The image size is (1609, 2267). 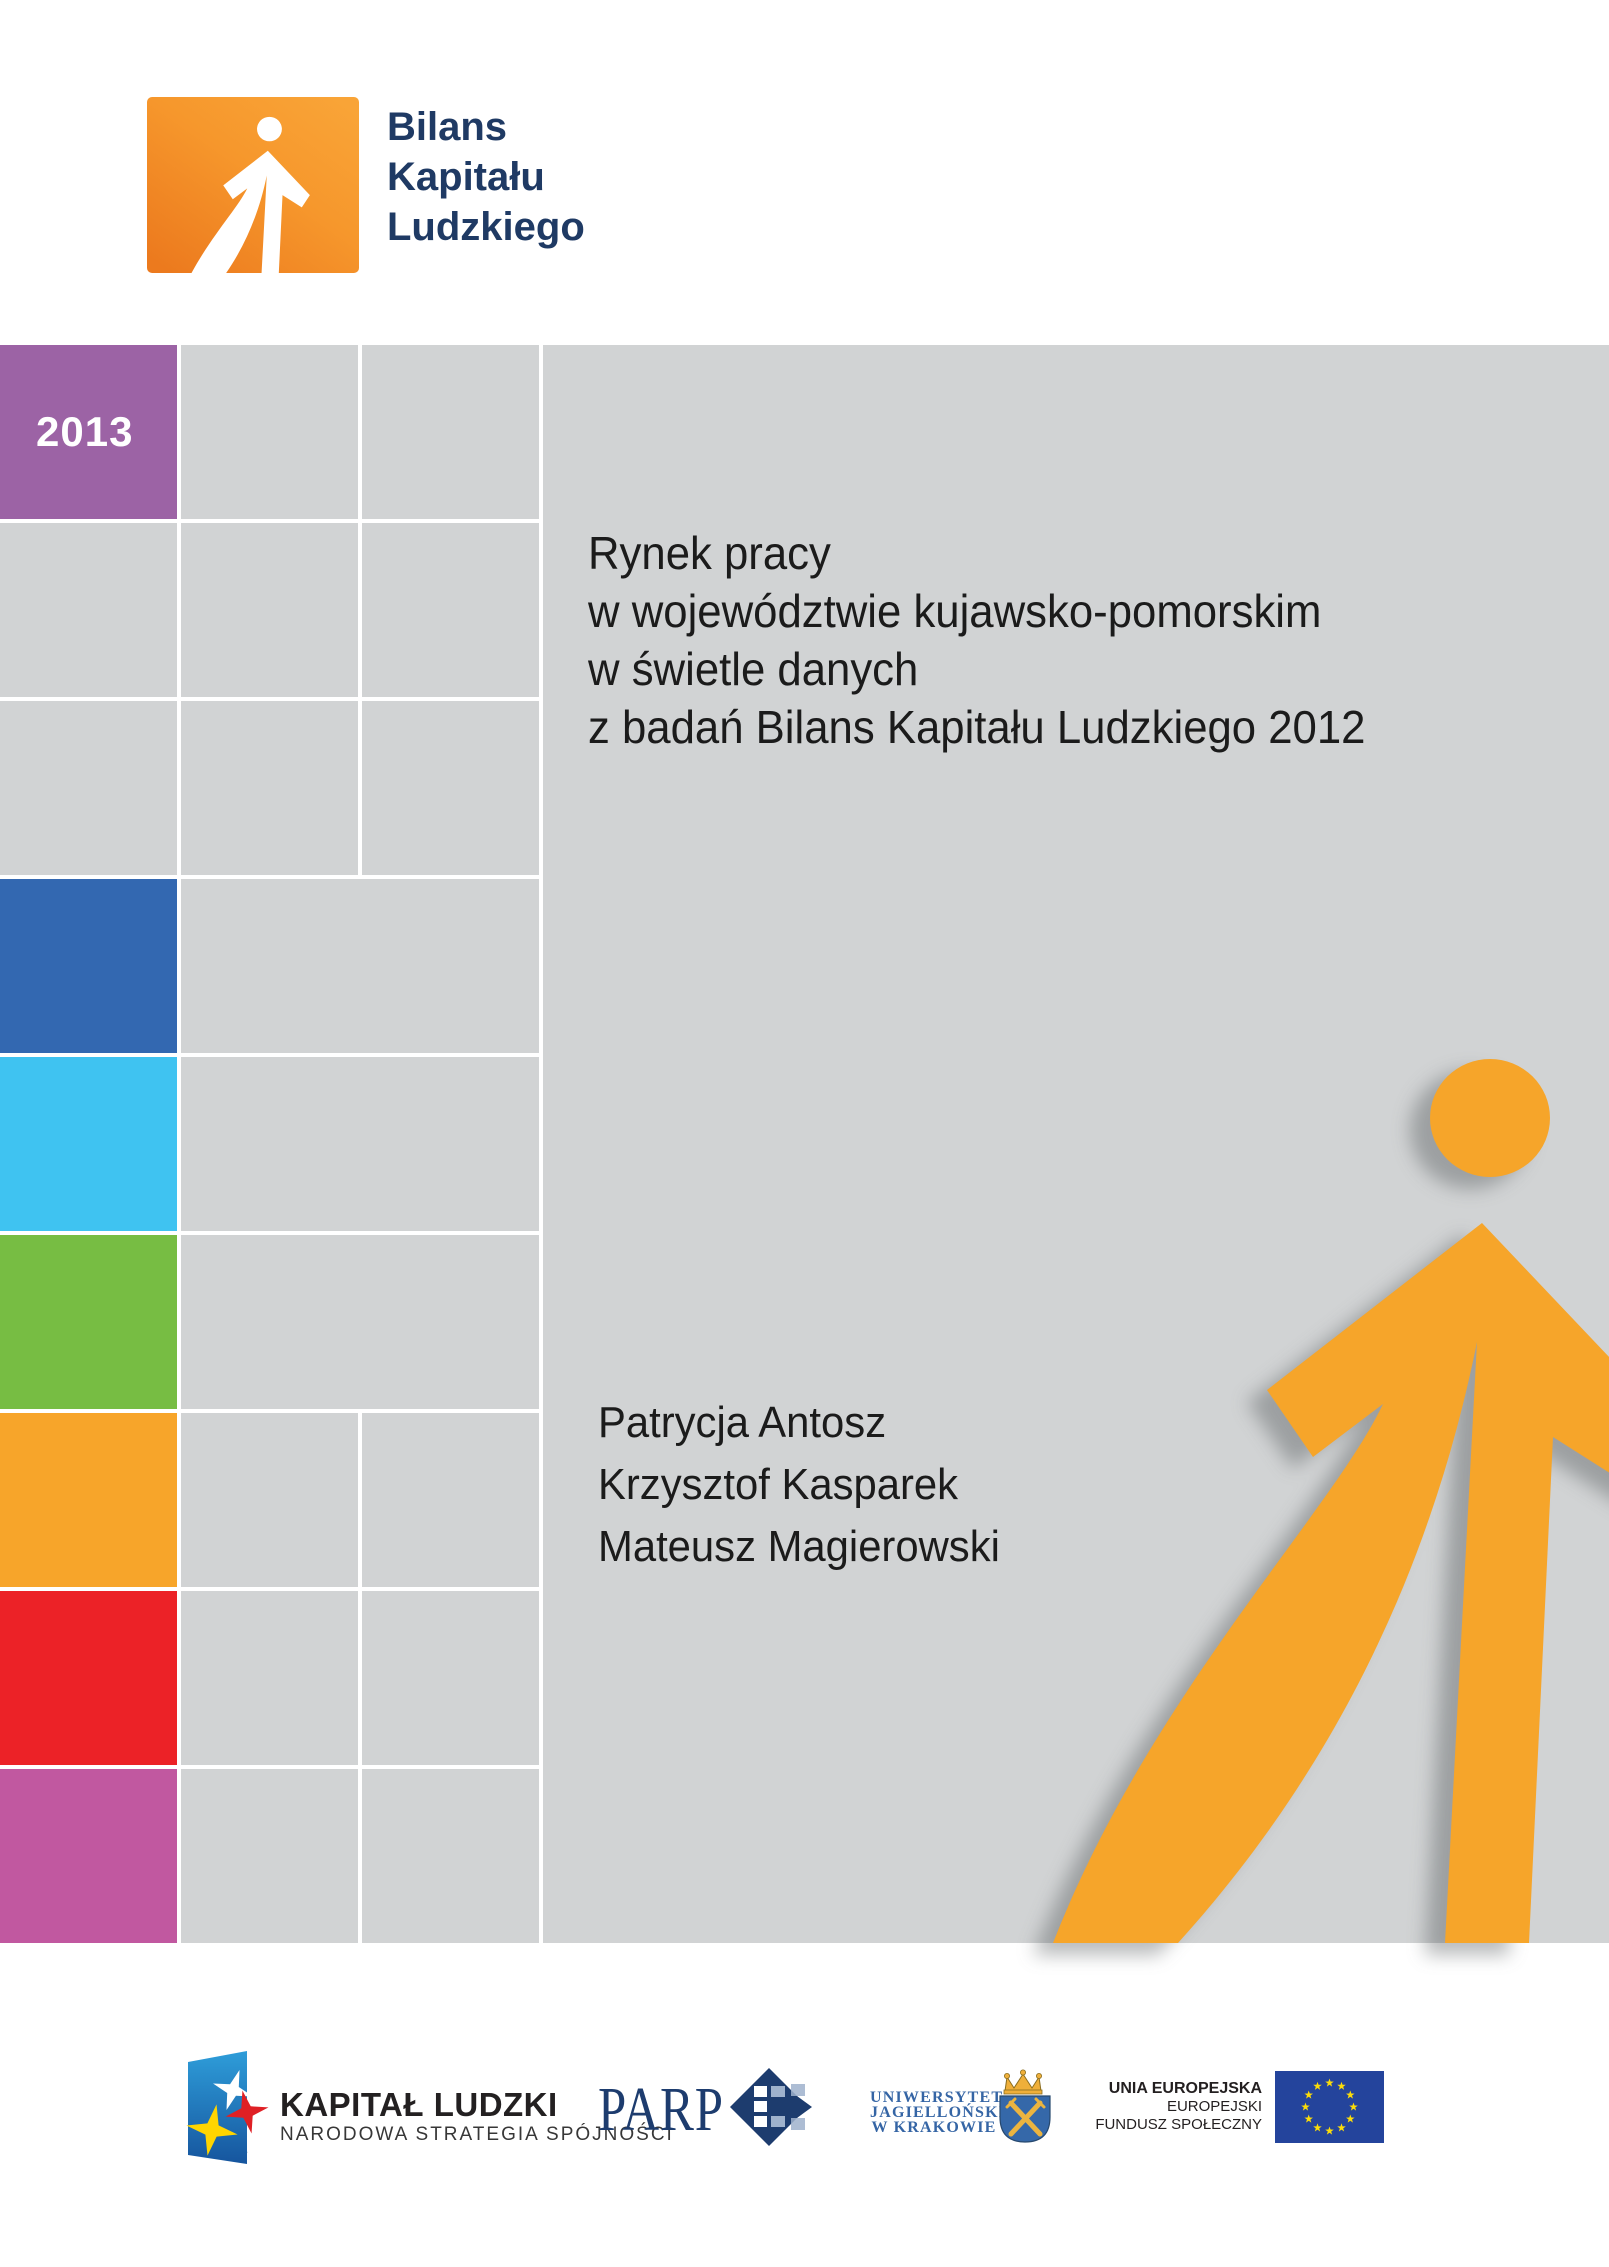 What do you see at coordinates (85, 431) in the screenshot?
I see `year-label: 2013` at bounding box center [85, 431].